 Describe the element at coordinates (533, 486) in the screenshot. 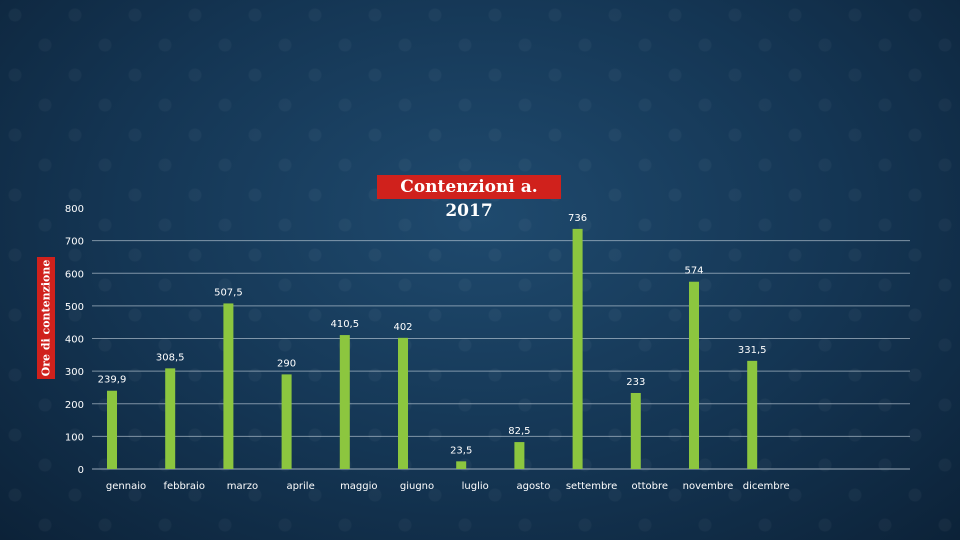

I see `x-tick-label: agosto` at that location.